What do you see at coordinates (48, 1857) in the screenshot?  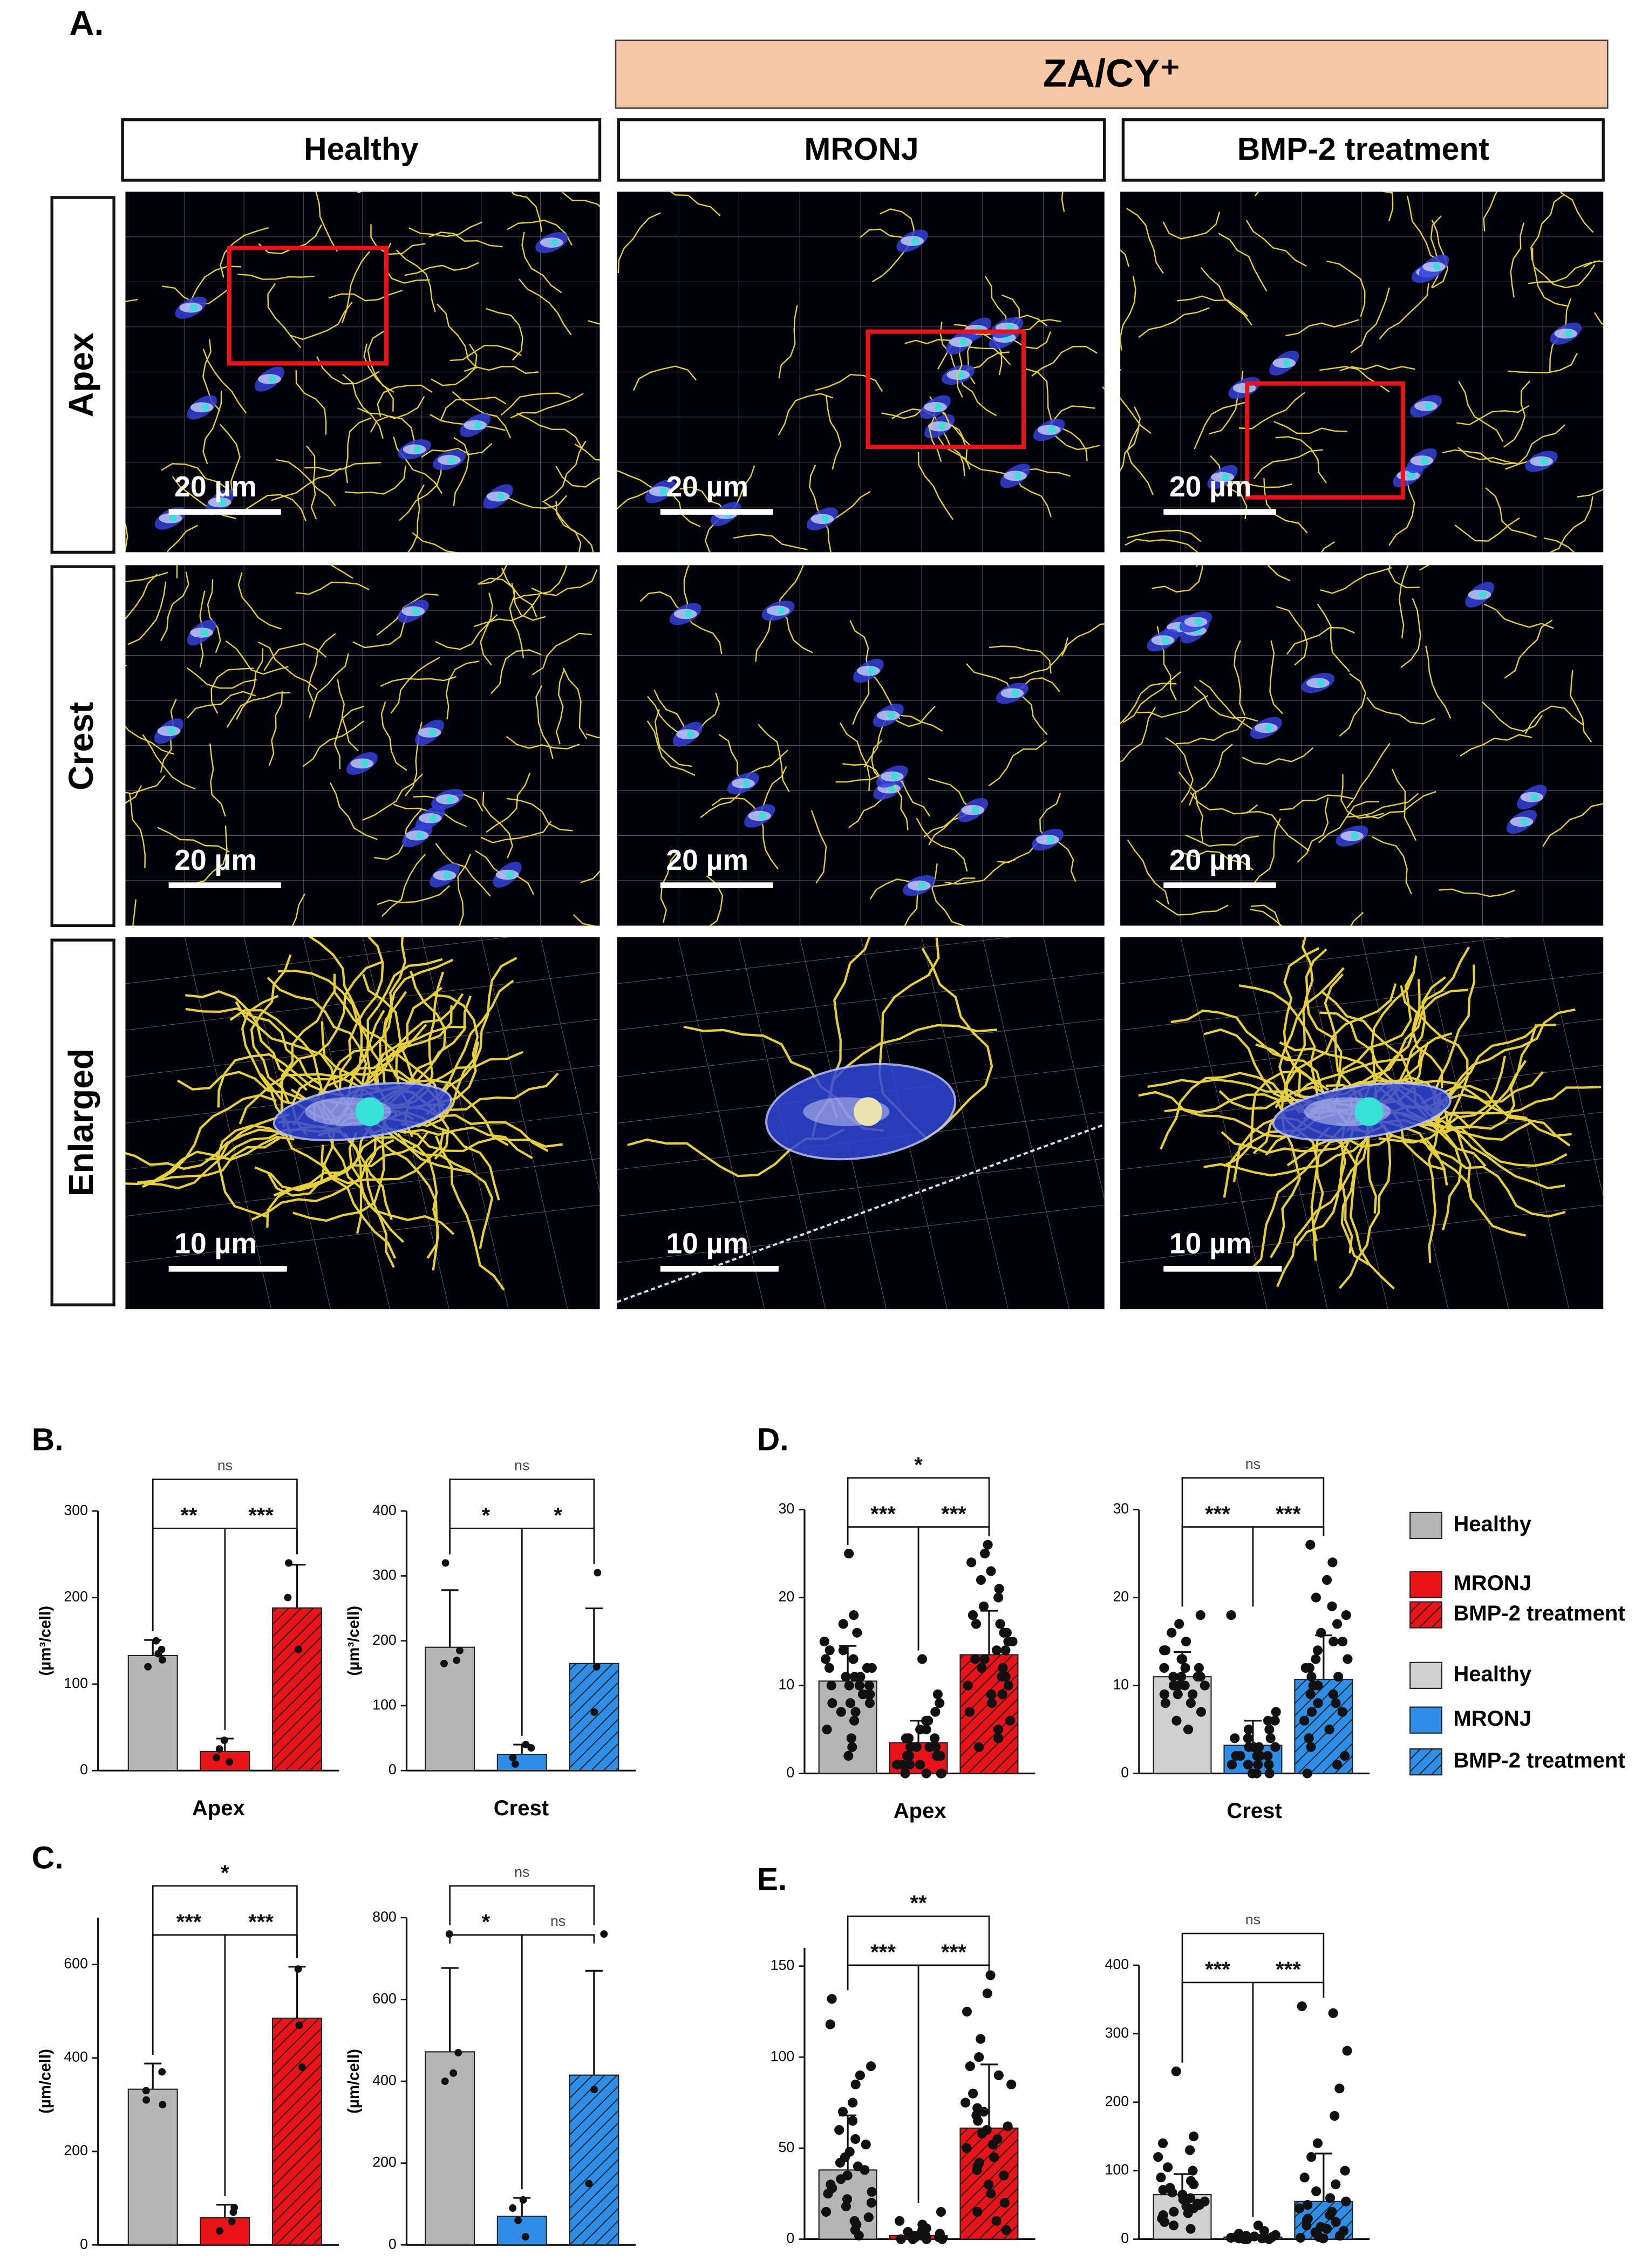 I see `panel-label: C.` at bounding box center [48, 1857].